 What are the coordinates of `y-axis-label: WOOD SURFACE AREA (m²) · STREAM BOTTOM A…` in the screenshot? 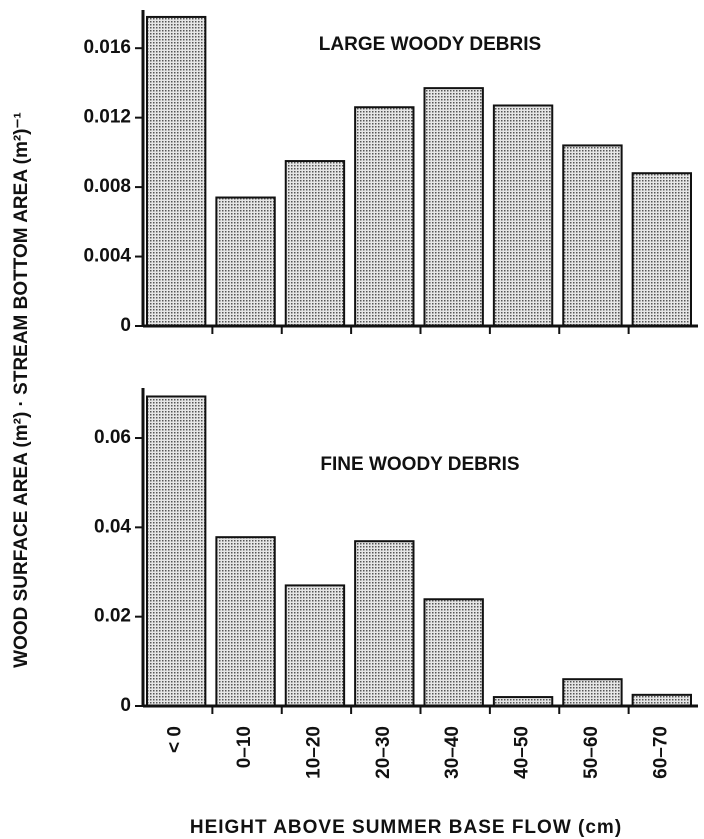 It's located at (21, 390).